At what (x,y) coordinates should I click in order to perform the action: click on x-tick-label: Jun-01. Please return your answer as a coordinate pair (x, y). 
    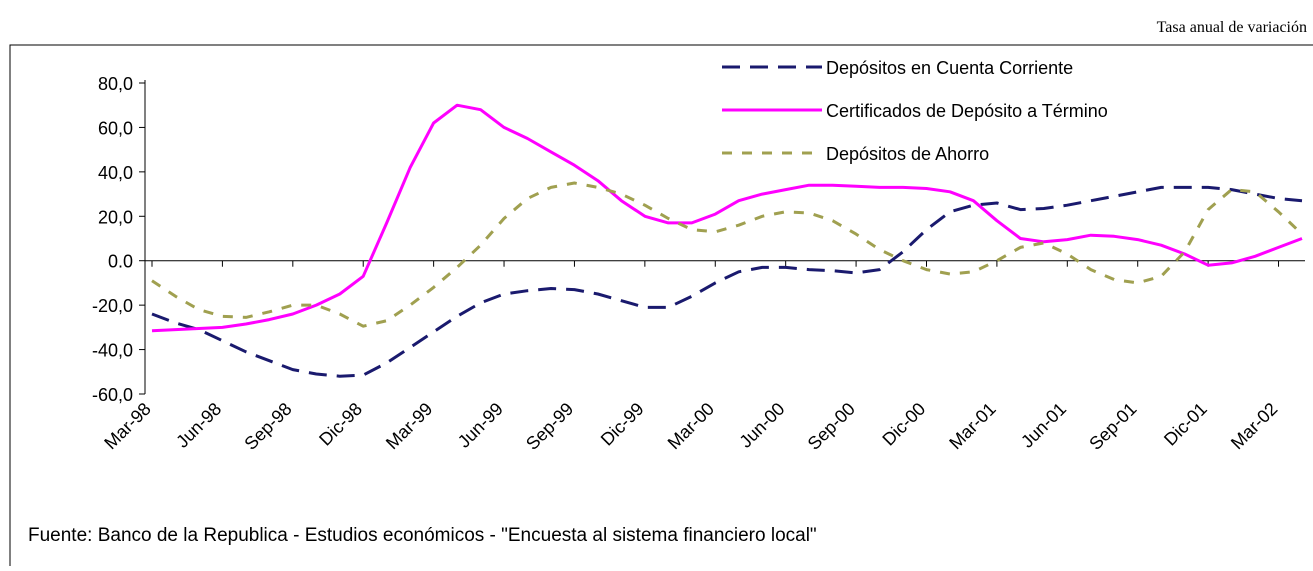
    Looking at the image, I should click on (1043, 425).